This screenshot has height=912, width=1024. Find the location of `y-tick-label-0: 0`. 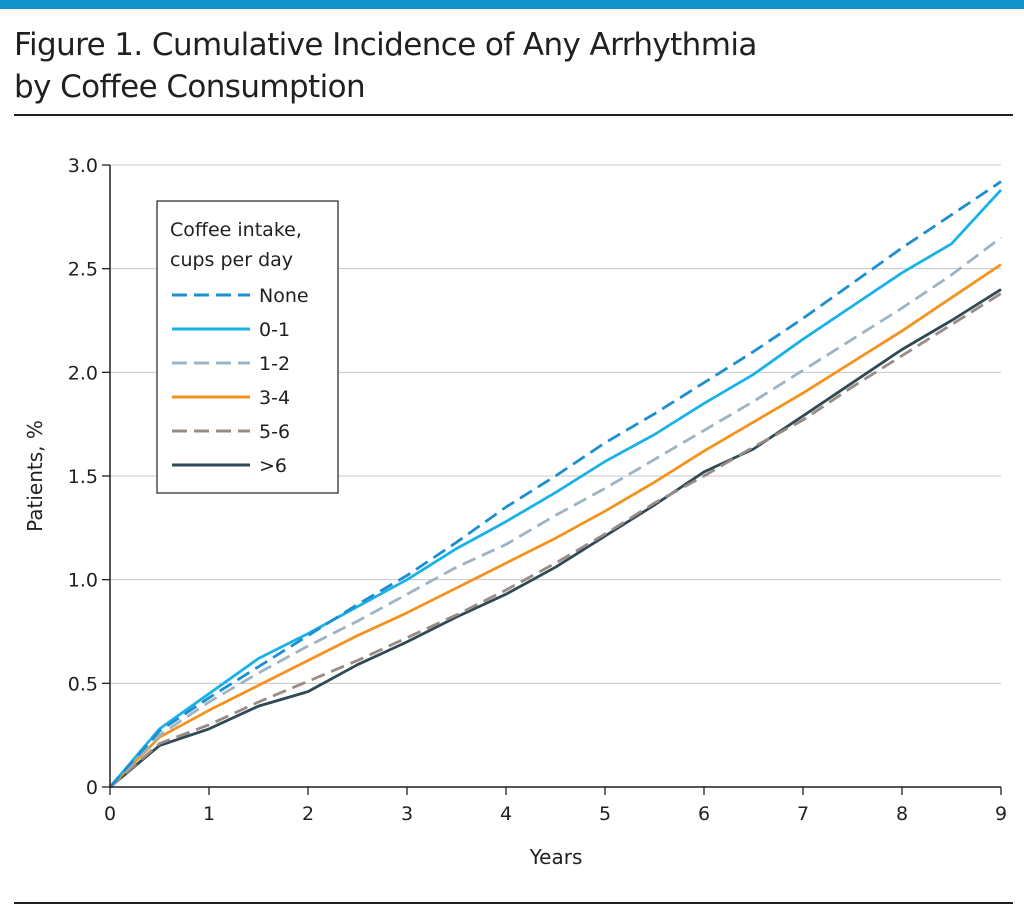

y-tick-label-0: 0 is located at coordinates (92, 788).